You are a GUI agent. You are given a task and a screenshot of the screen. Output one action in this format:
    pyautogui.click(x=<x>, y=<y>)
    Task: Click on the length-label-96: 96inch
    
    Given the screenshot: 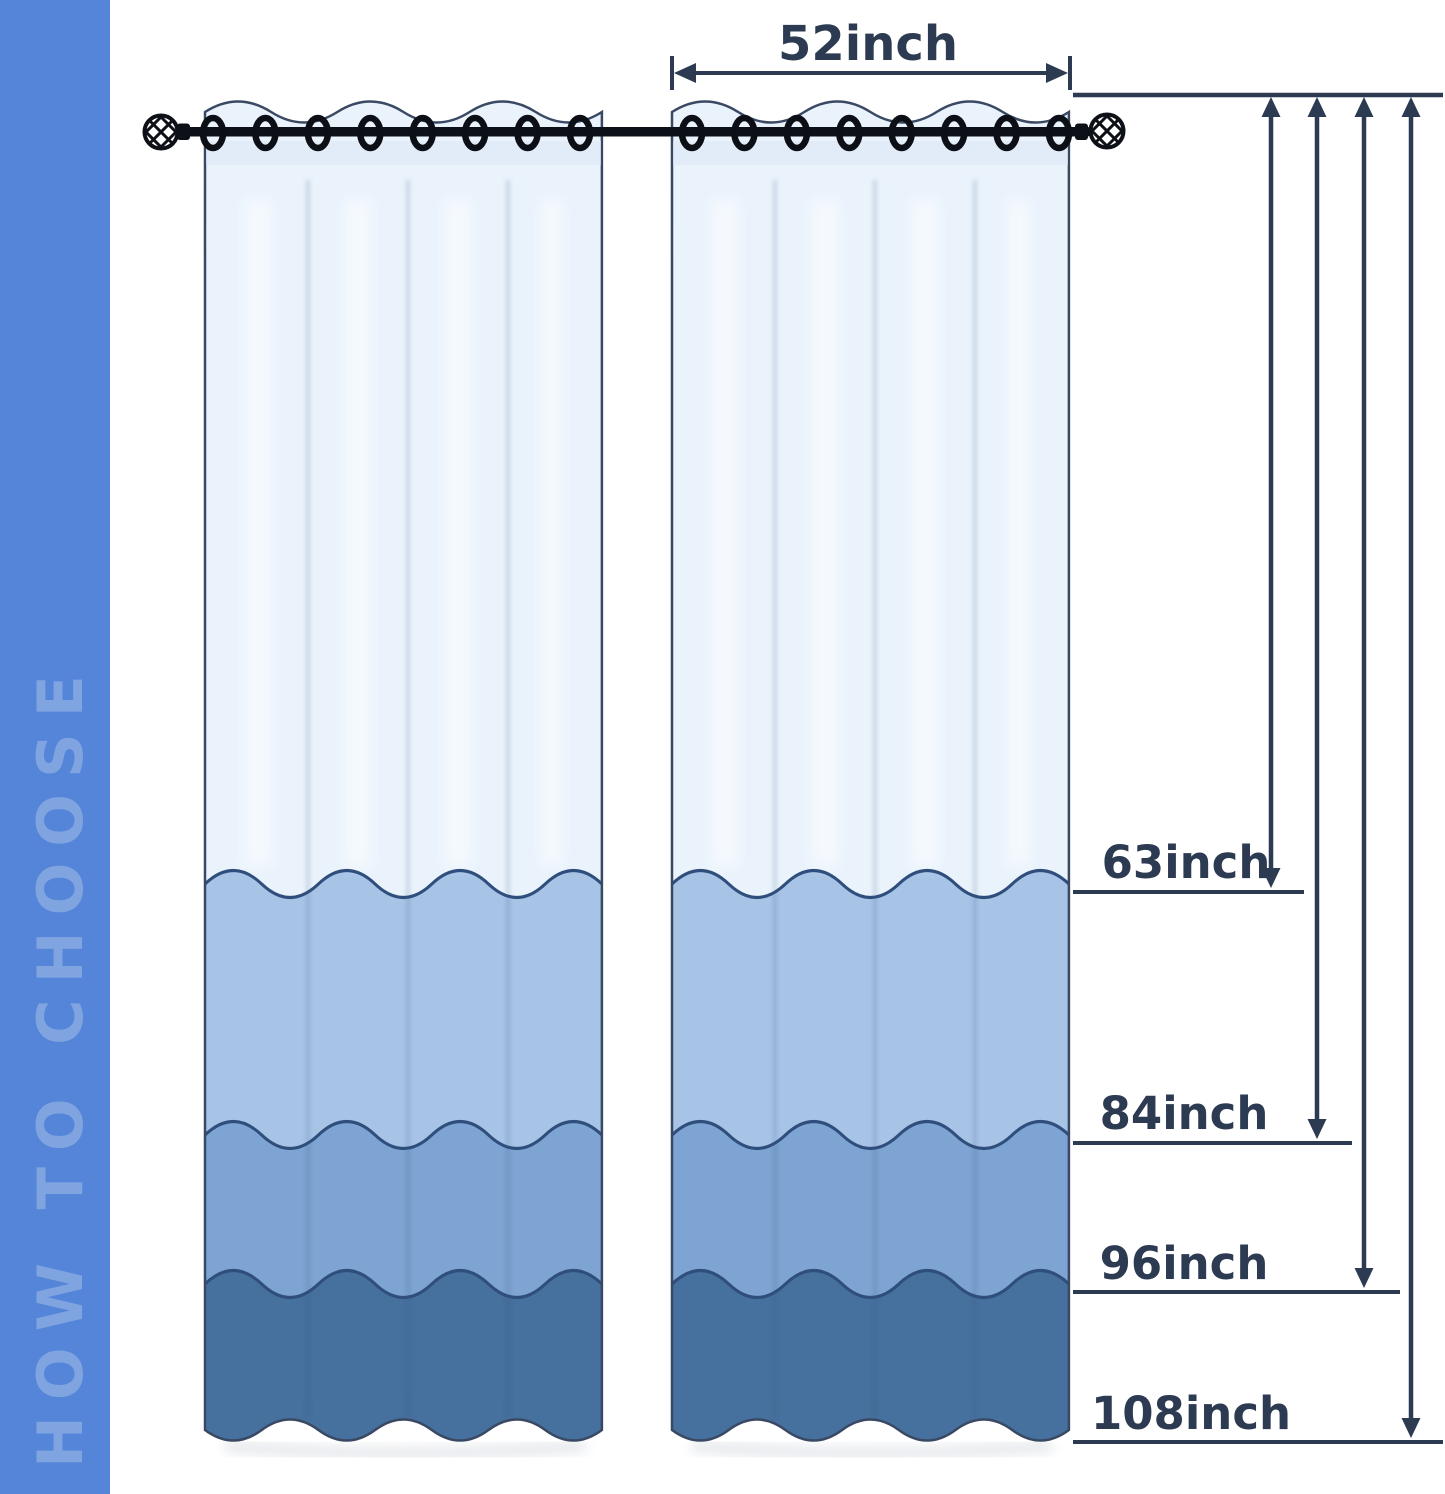 What is the action you would take?
    pyautogui.click(x=1184, y=1263)
    